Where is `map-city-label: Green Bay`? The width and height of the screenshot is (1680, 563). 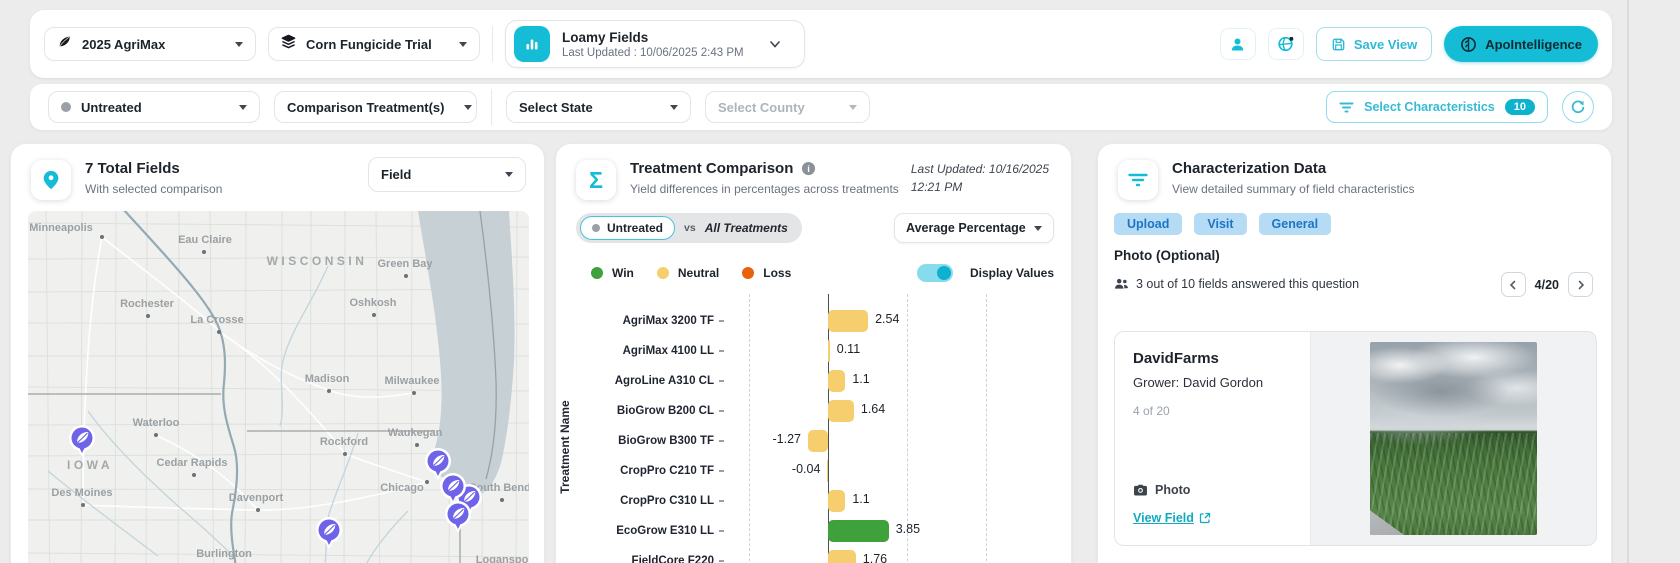 map-city-label: Green Bay is located at coordinates (405, 264).